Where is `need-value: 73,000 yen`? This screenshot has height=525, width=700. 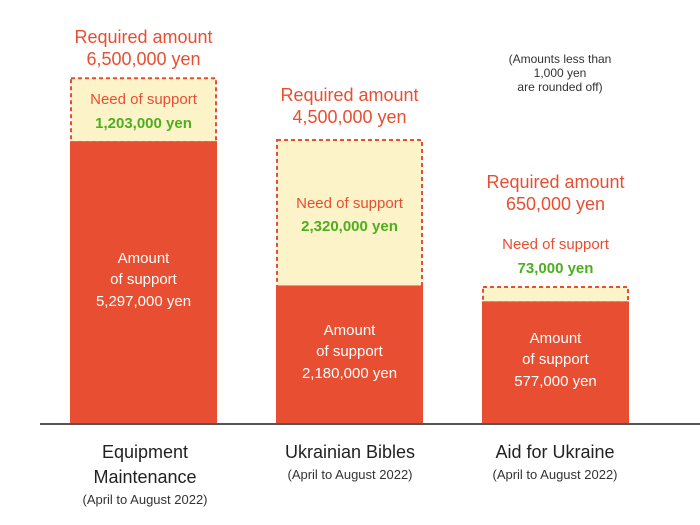
need-value: 73,000 yen is located at coordinates (556, 268).